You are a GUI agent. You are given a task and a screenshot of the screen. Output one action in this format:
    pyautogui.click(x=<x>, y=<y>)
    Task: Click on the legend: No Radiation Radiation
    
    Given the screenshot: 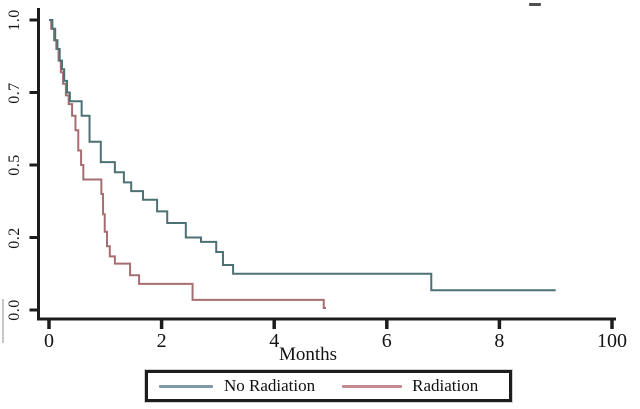 What is the action you would take?
    pyautogui.click(x=328, y=386)
    